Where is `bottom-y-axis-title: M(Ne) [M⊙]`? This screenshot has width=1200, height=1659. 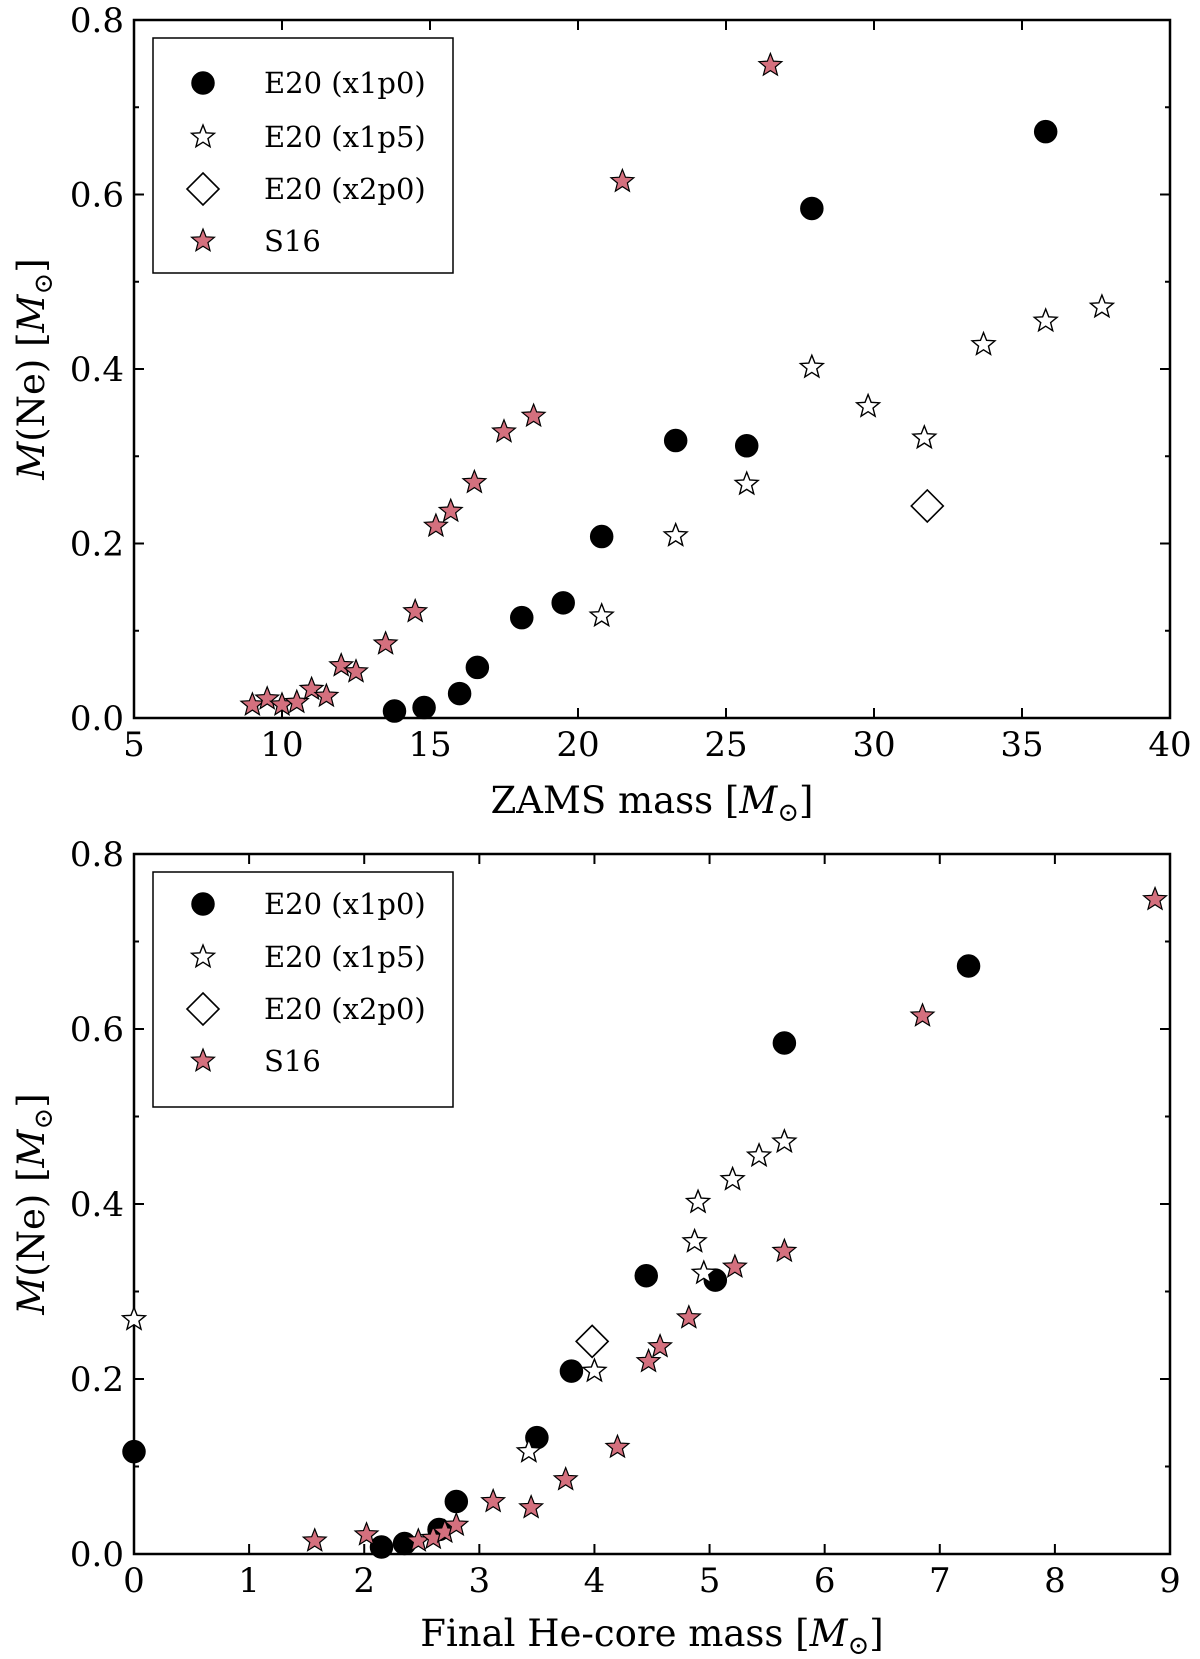 bottom-y-axis-title: M(Ne) [M⊙] is located at coordinates (34, 1204).